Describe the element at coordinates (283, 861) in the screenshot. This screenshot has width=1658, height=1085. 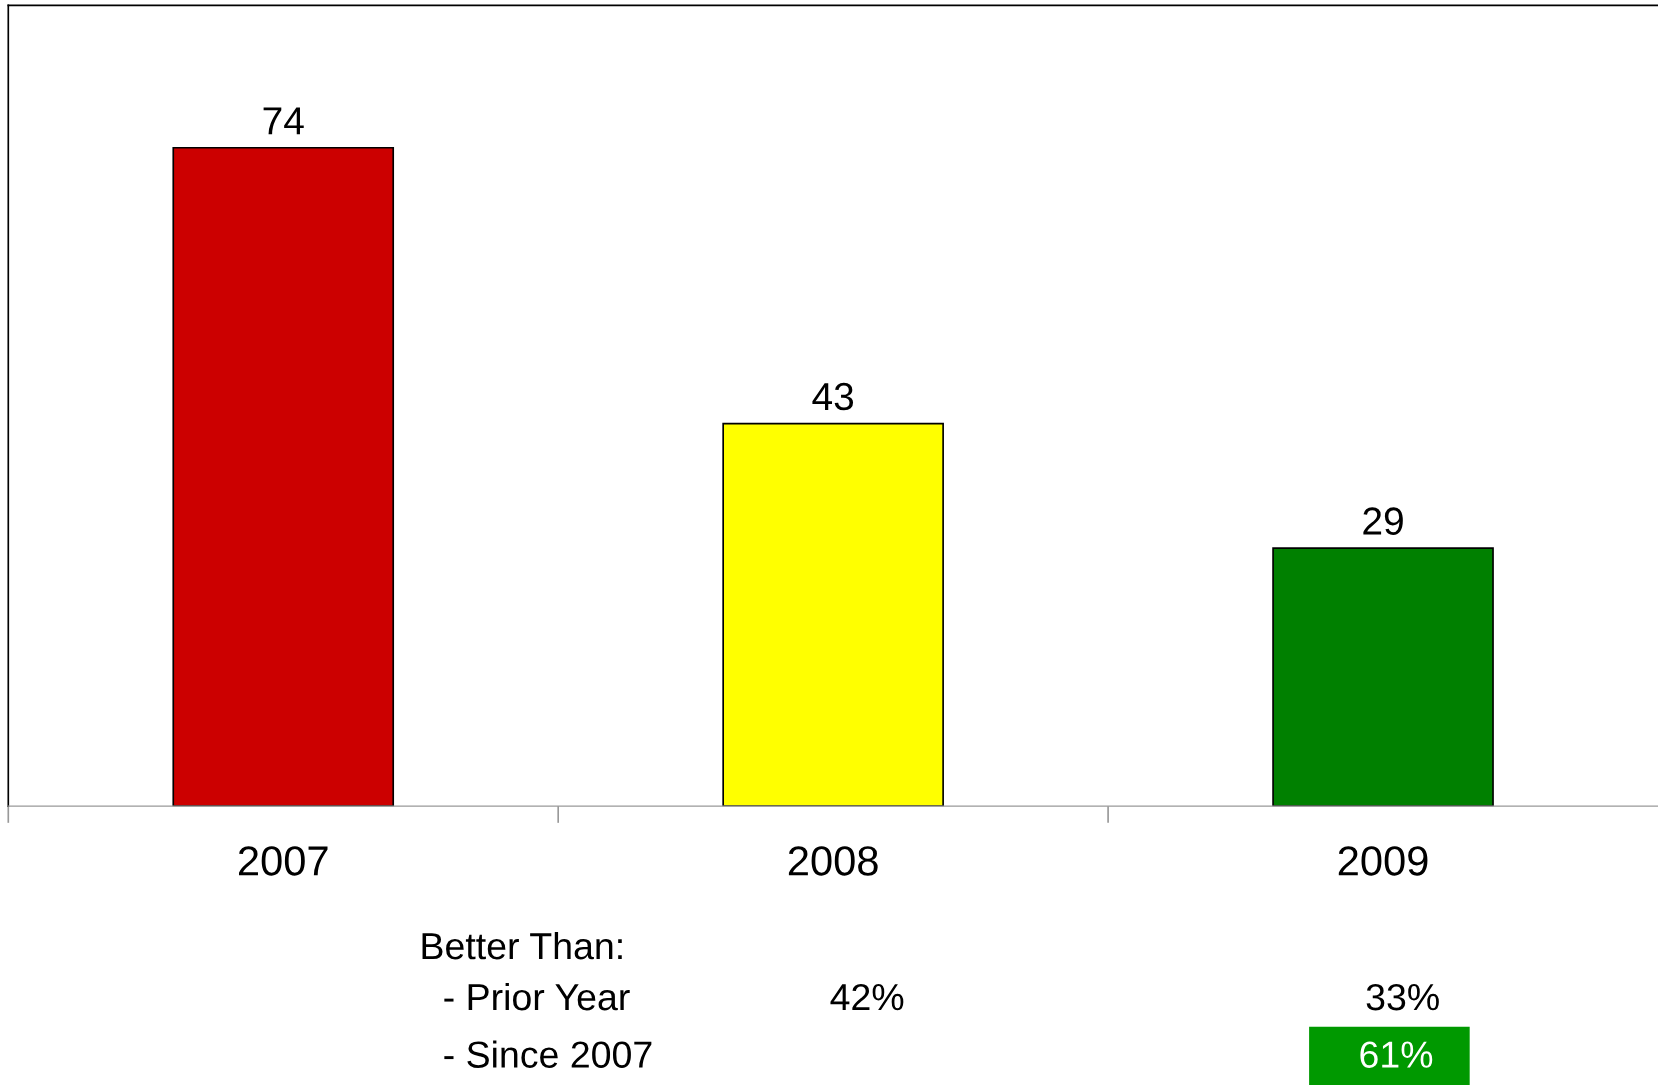
I see `x-tick-label: 2007` at that location.